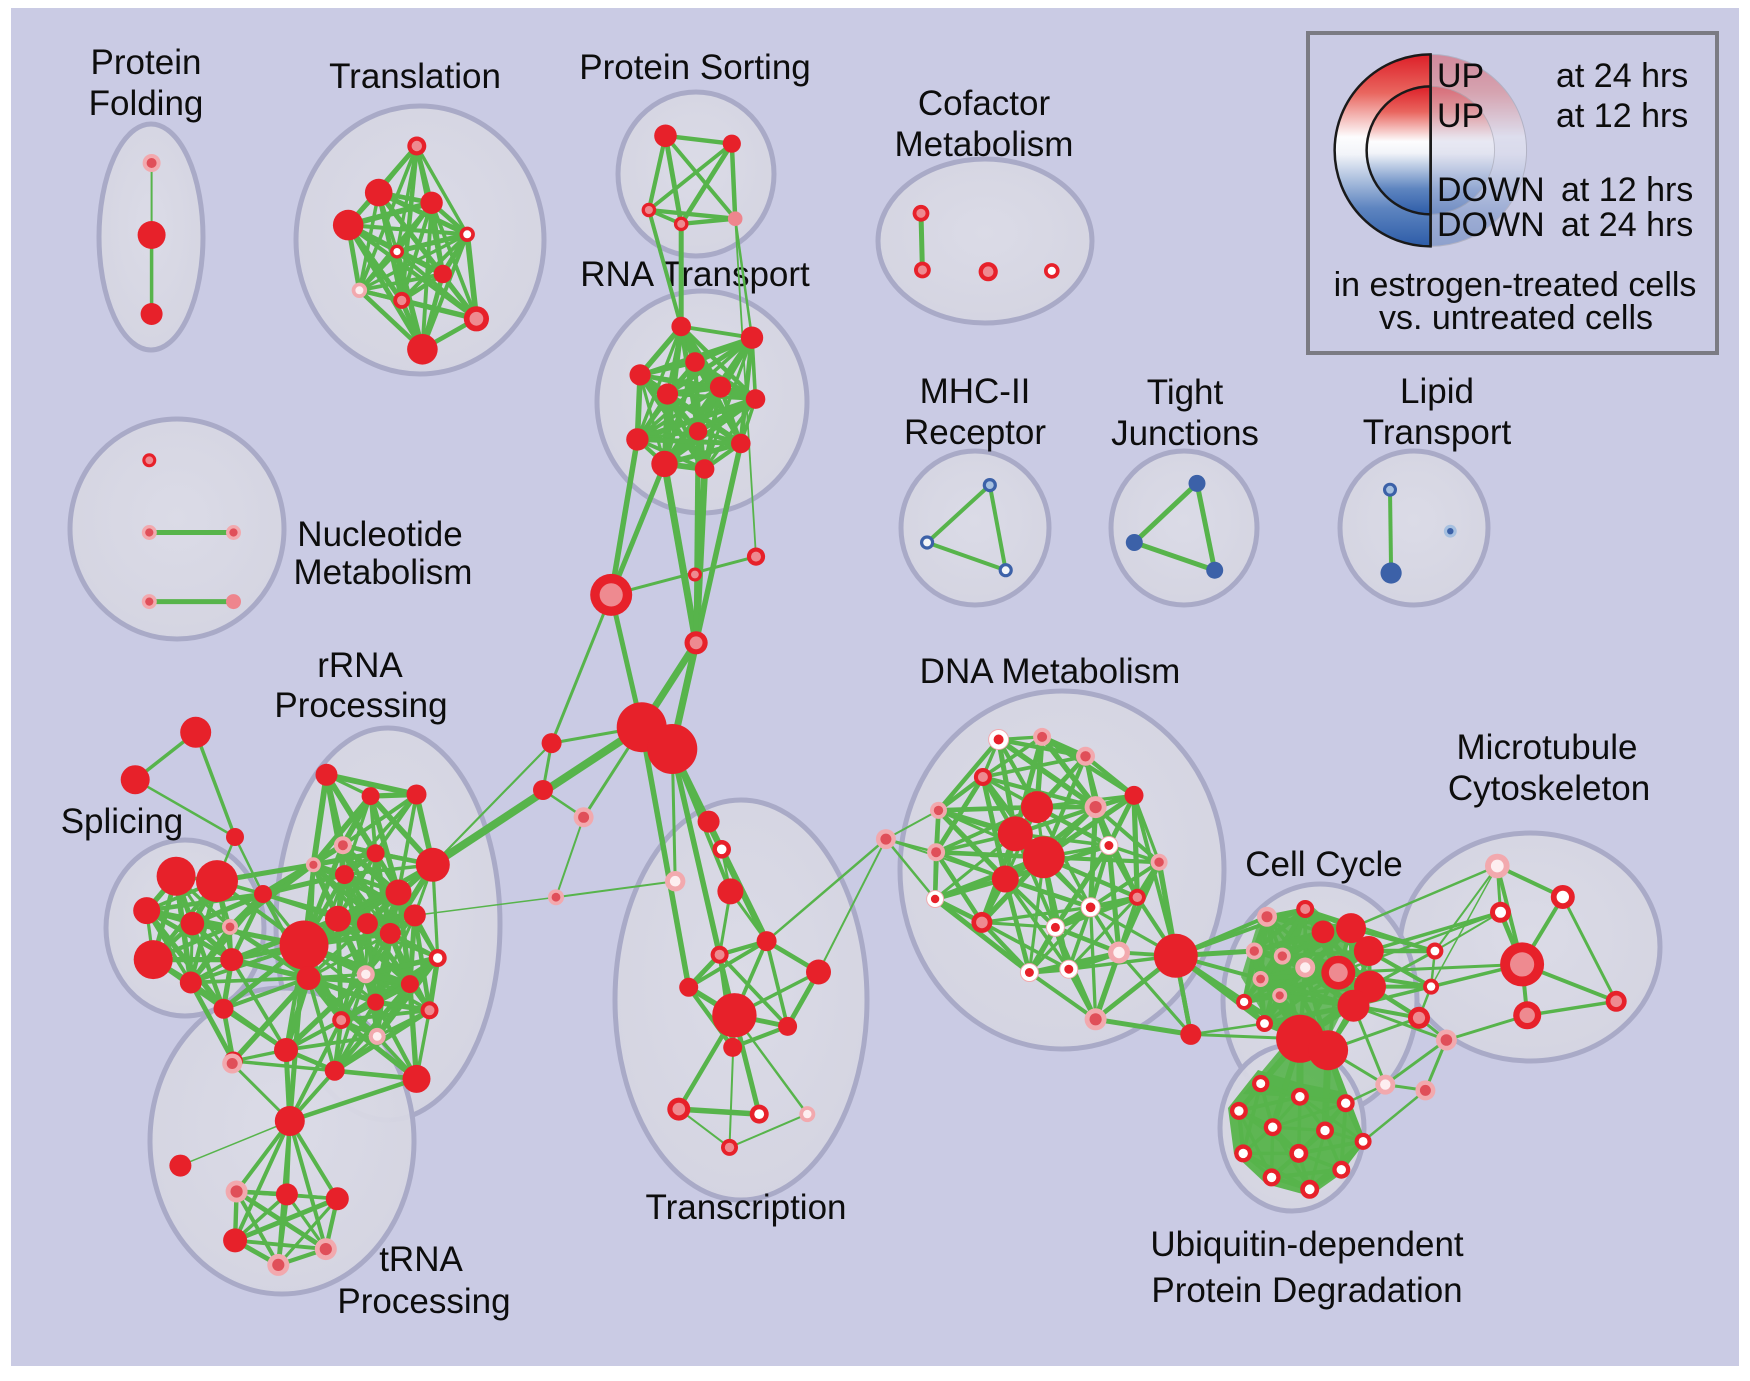 This screenshot has height=1381, width=1750. What do you see at coordinates (379, 534) in the screenshot?
I see `svg-text: Nucleotide` at bounding box center [379, 534].